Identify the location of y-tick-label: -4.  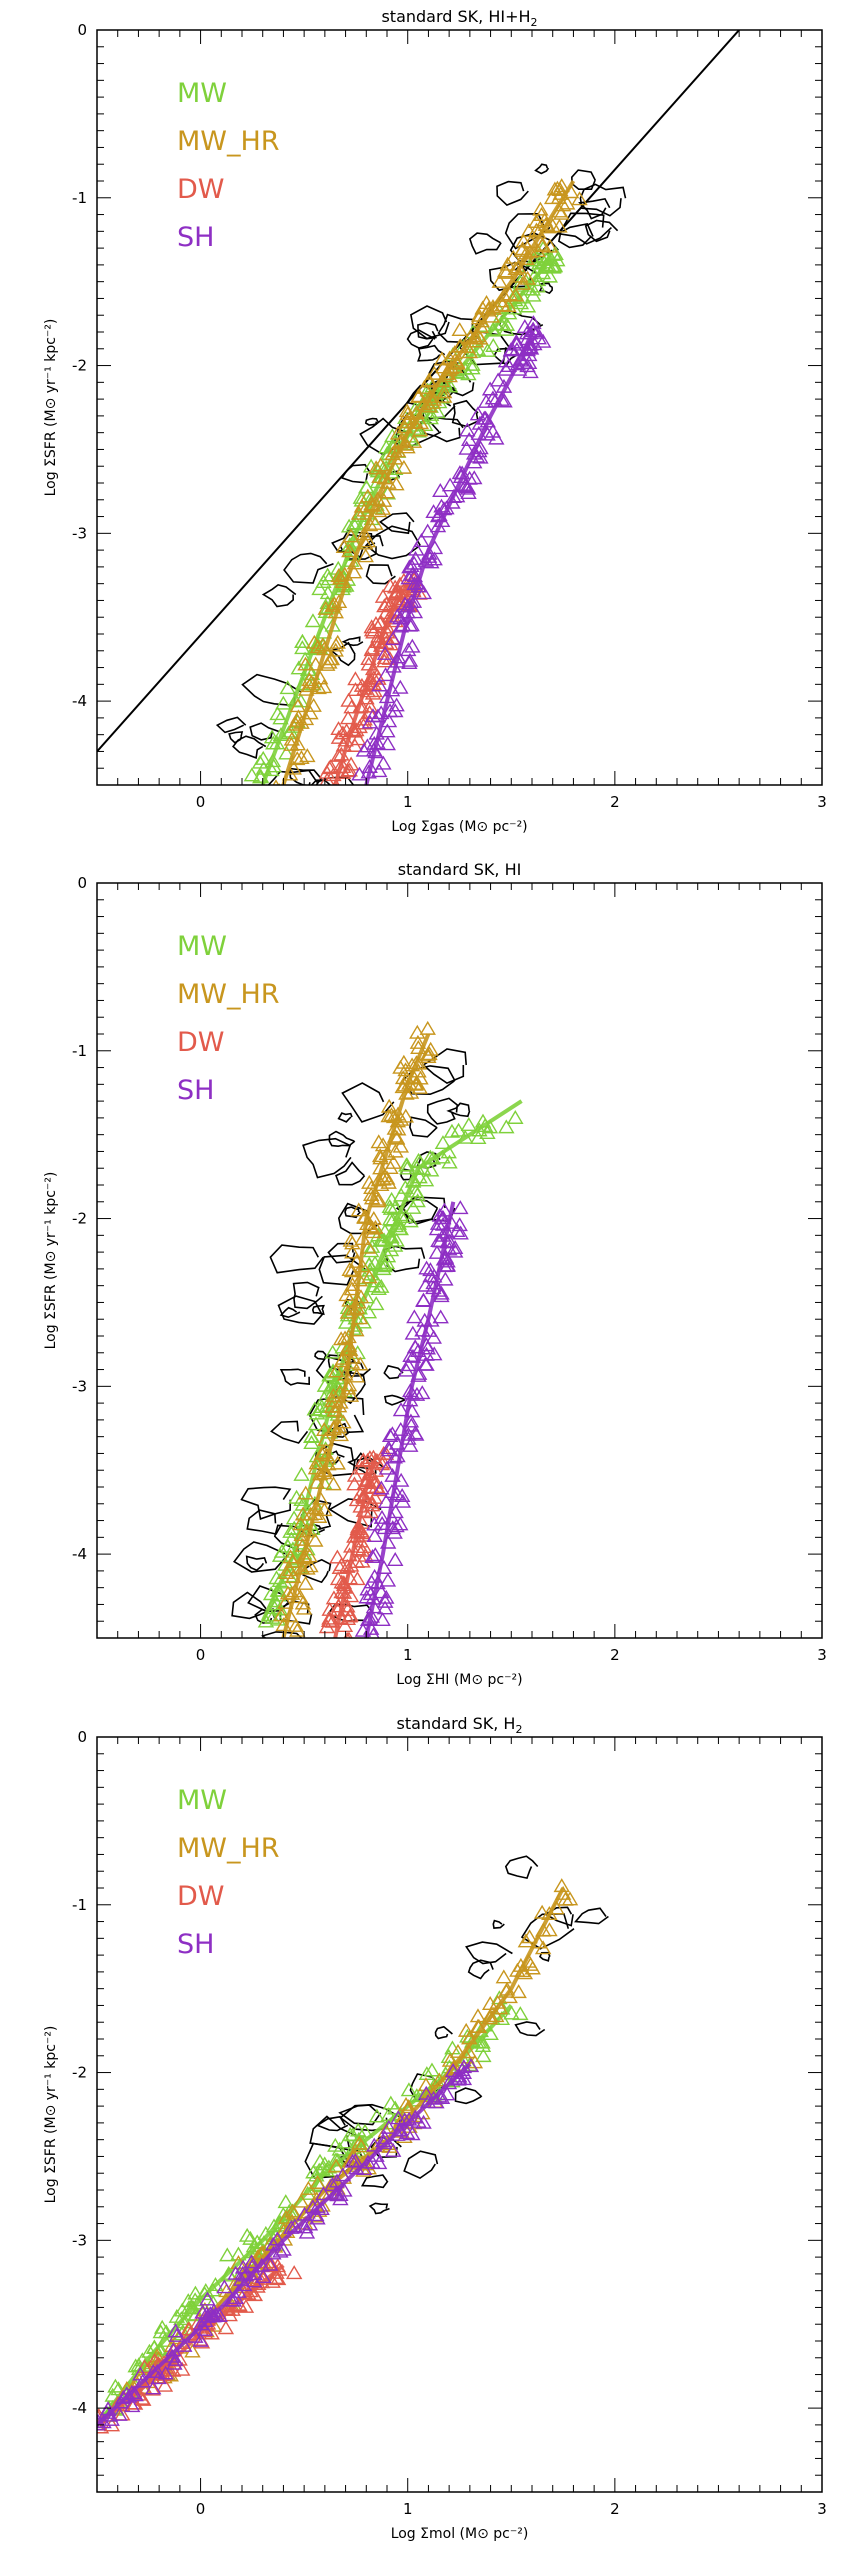
(79, 1554).